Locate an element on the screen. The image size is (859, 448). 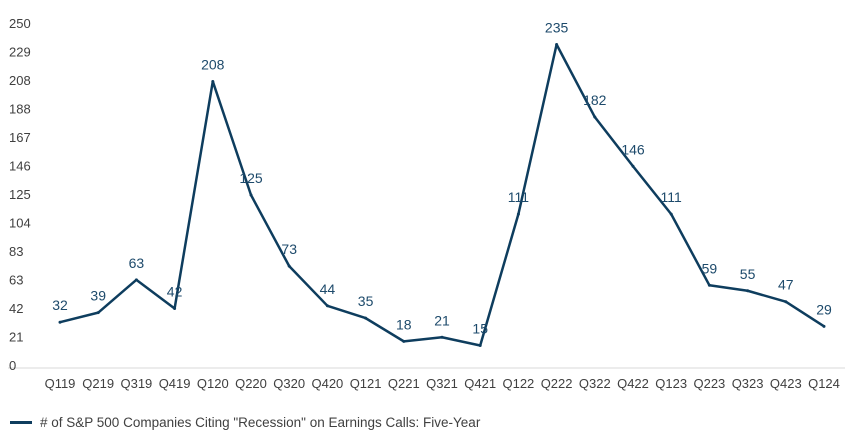
y-tick-label: 21 is located at coordinates (16, 337).